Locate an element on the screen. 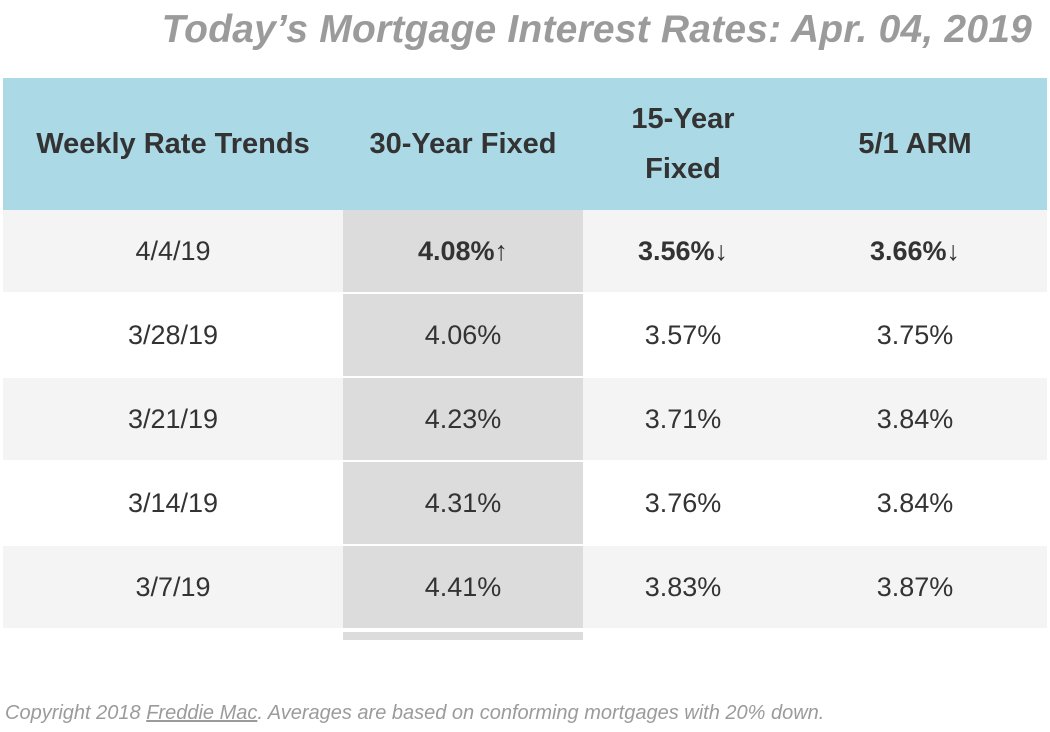  rate-value: 3.66% is located at coordinates (908, 250).